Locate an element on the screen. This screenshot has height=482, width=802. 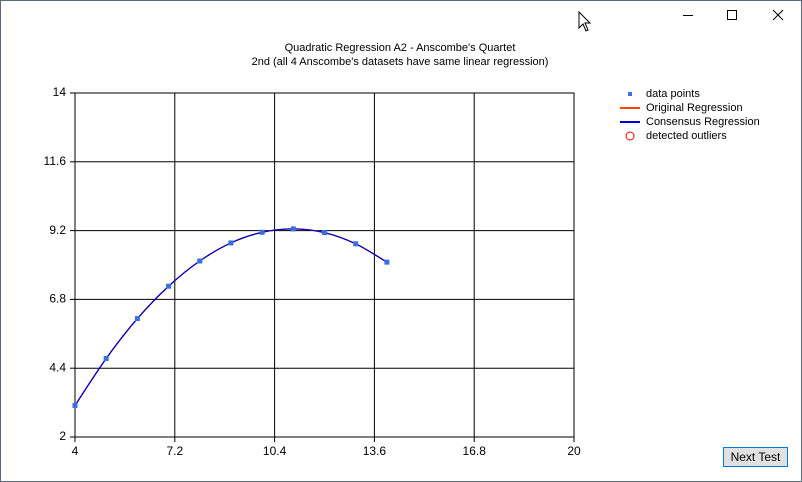
y-tick-label: 14 is located at coordinates (60, 92).